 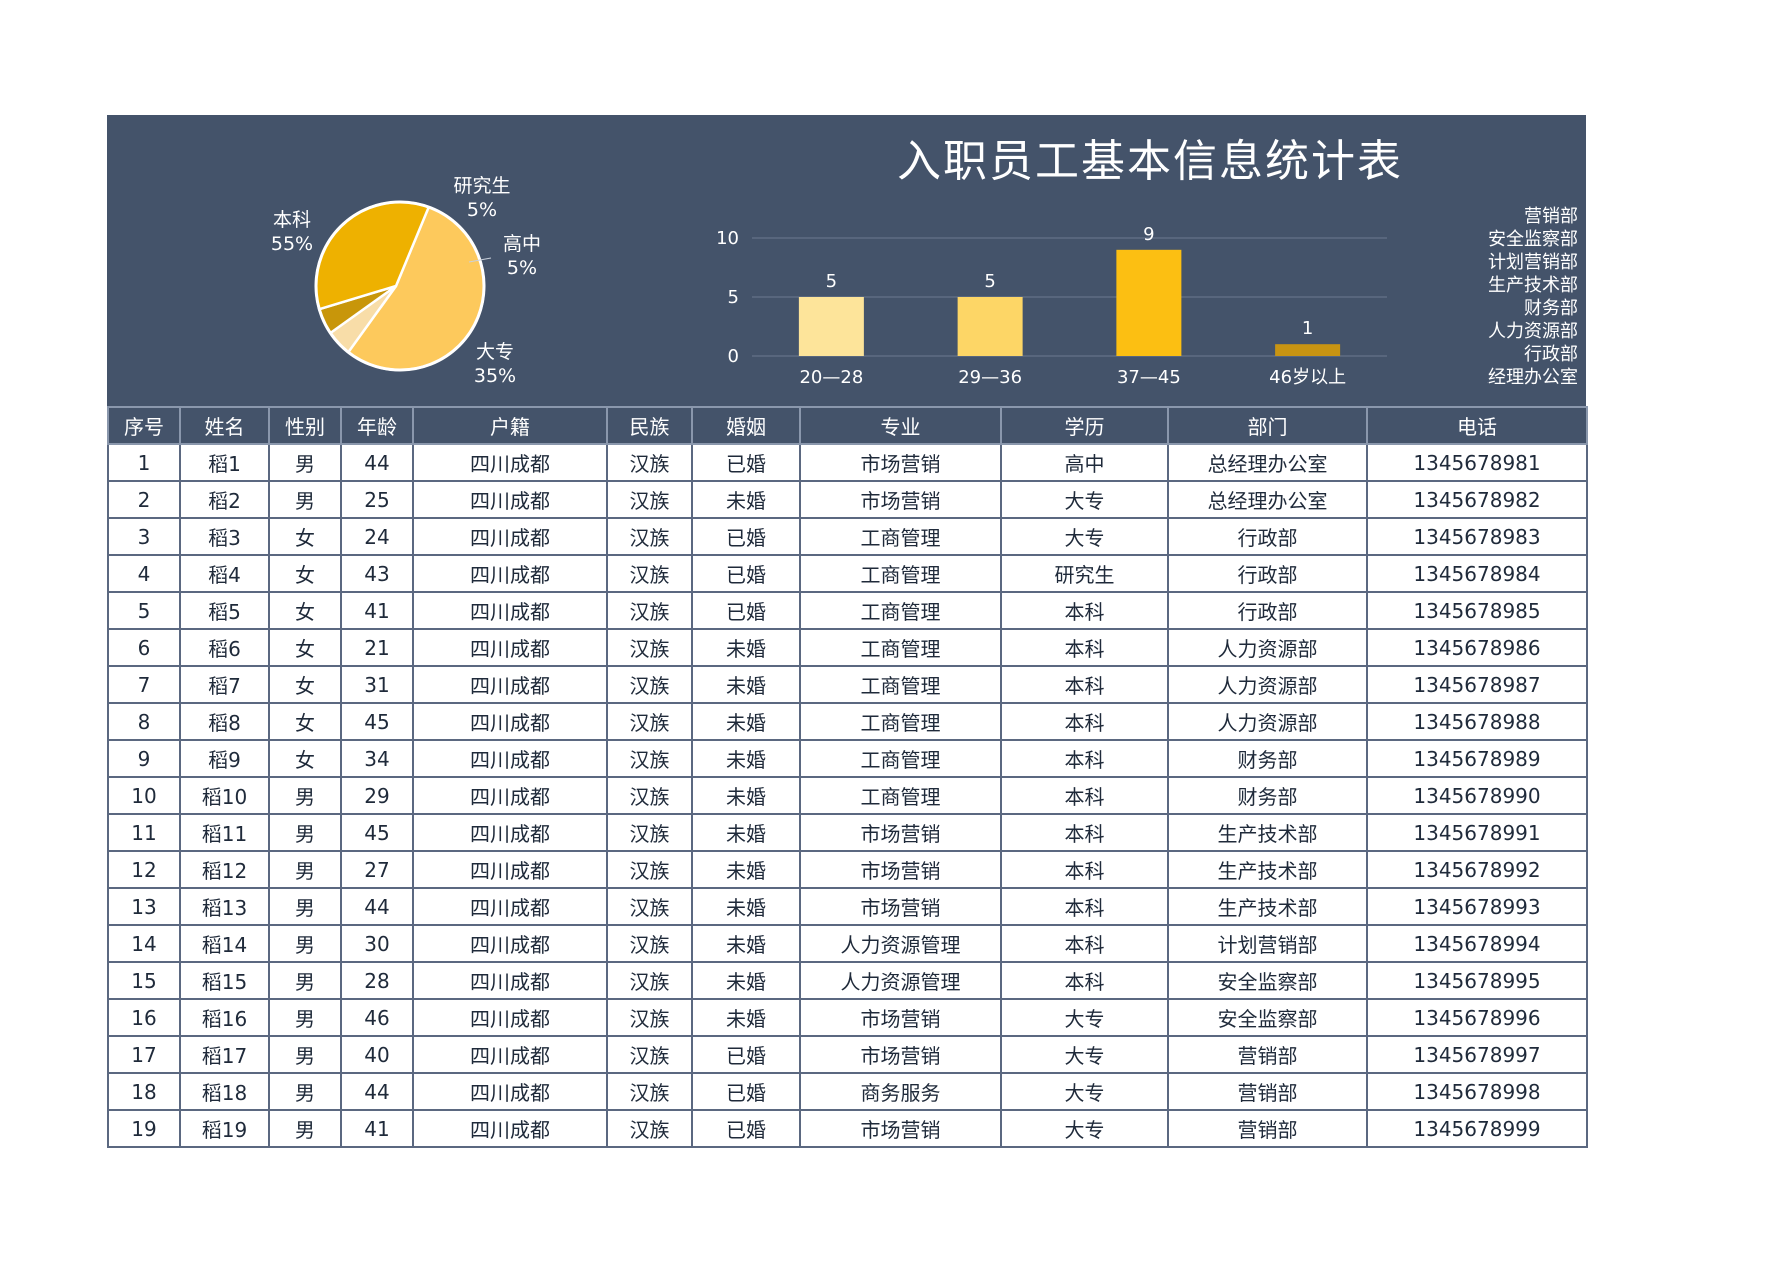 What do you see at coordinates (377, 647) in the screenshot?
I see `table-cell: 21` at bounding box center [377, 647].